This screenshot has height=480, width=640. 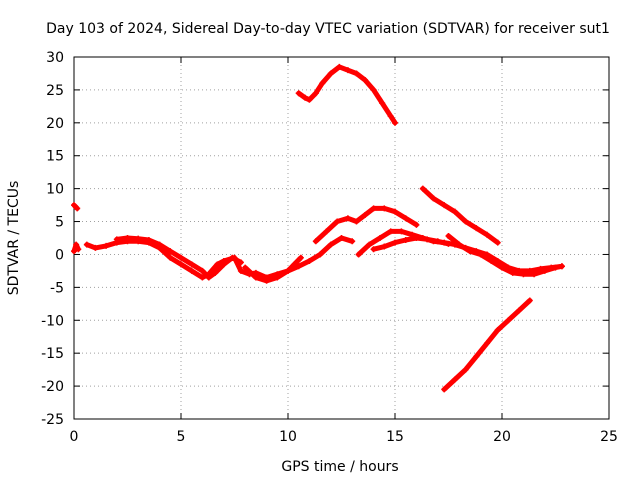 I want to click on y-tick-label: -5, so click(x=57, y=288).